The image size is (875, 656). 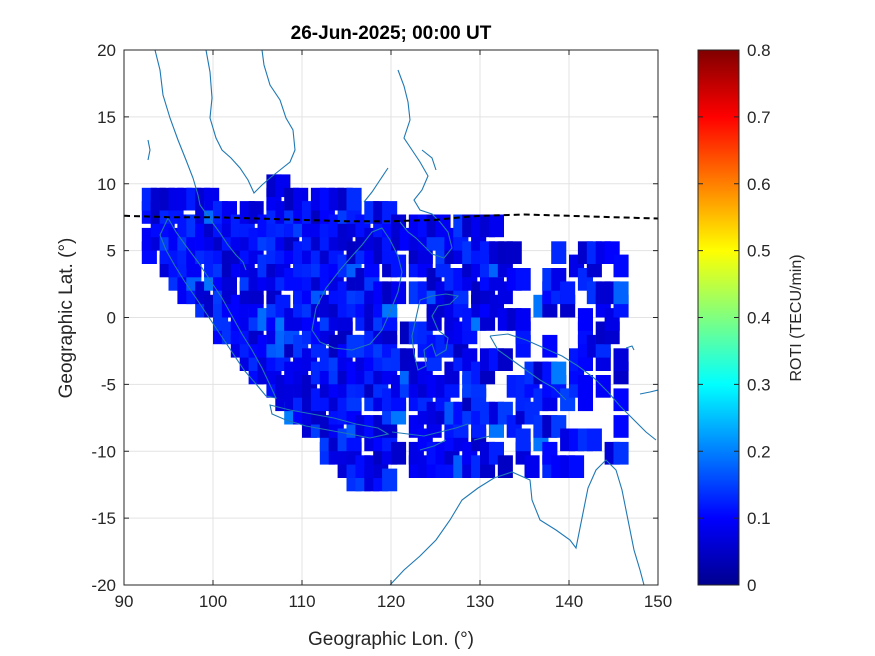 I want to click on coastline-borneo, so click(x=357, y=289).